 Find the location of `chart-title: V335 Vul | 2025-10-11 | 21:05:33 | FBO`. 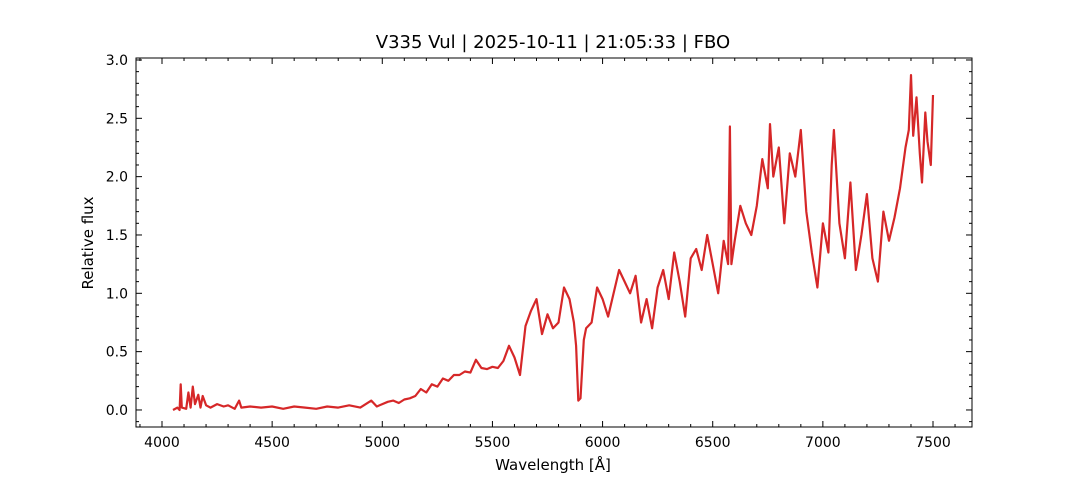

chart-title: V335 Vul | 2025-10-11 | 21:05:33 | FBO is located at coordinates (553, 42).